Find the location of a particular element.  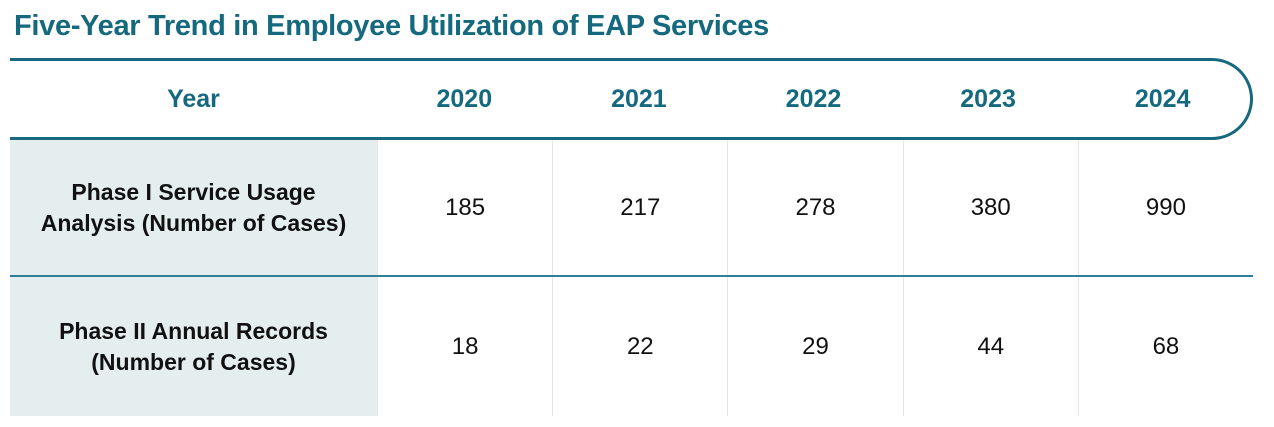

cell-phase2-2023: 44 is located at coordinates (990, 346).